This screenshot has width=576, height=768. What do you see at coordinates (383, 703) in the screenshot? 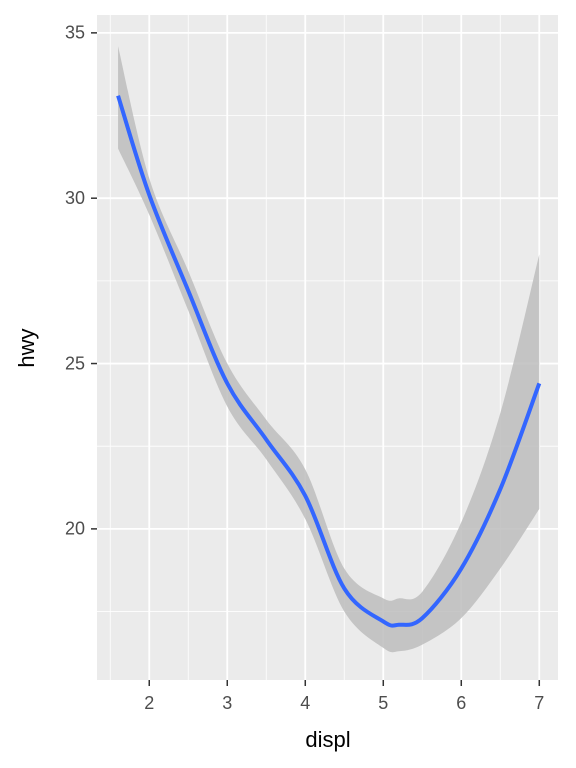
I see `x-tick-label: 5` at bounding box center [383, 703].